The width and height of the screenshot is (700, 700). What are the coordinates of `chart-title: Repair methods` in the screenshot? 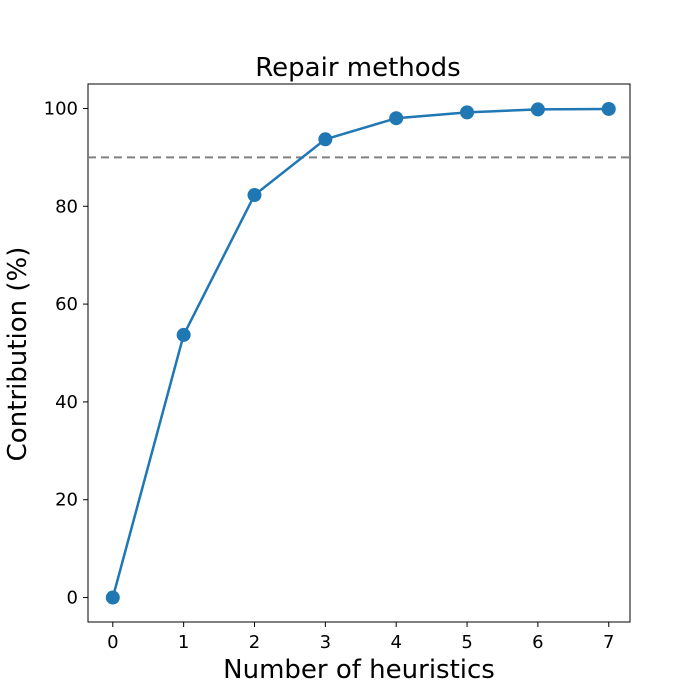 It's located at (357, 68).